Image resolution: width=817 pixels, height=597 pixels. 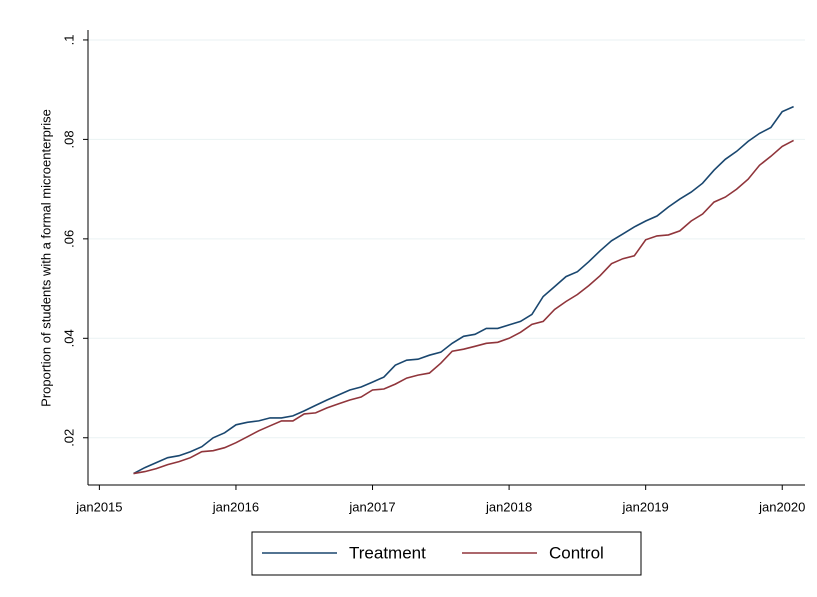 What do you see at coordinates (68, 239) in the screenshot?
I see `y-tick-label: .06` at bounding box center [68, 239].